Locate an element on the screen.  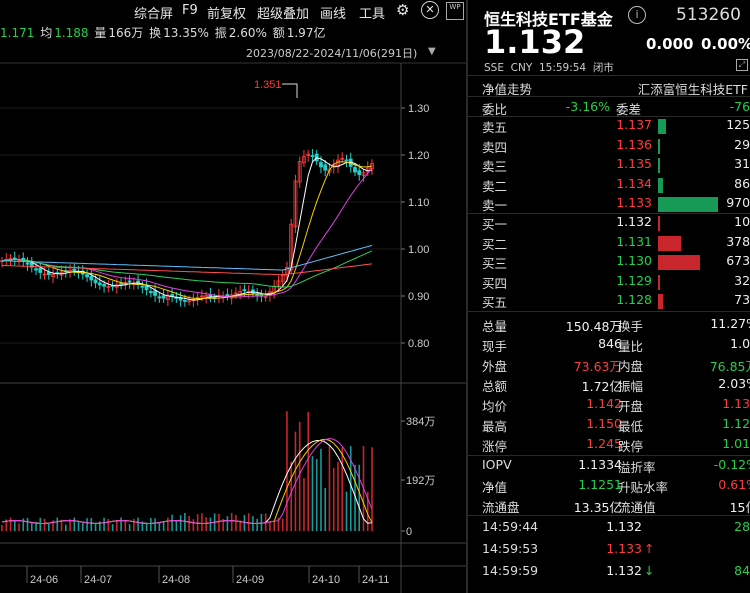
tick-volume: 1 is located at coordinates (716, 548).